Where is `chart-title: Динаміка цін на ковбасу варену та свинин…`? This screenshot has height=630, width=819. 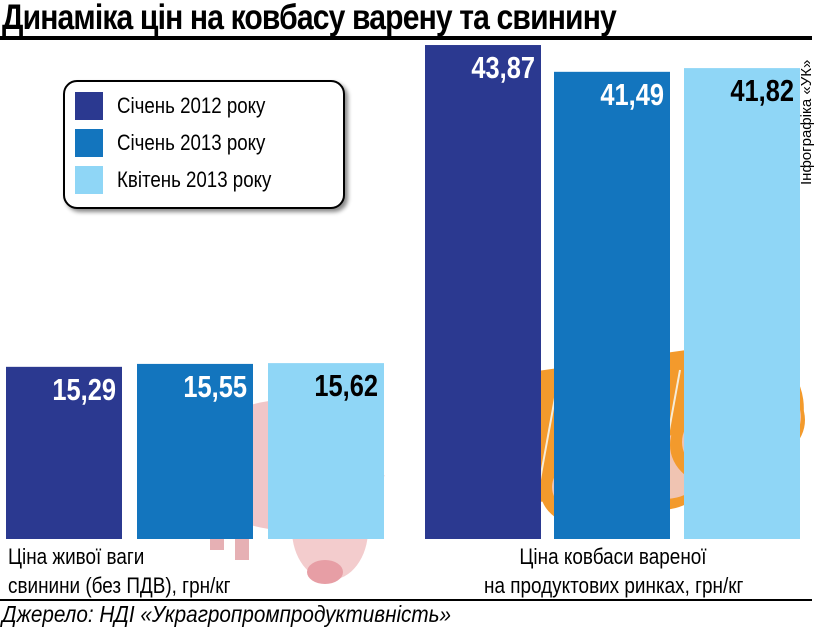
chart-title: Динаміка цін на ковбасу варену та свинин… is located at coordinates (309, 18).